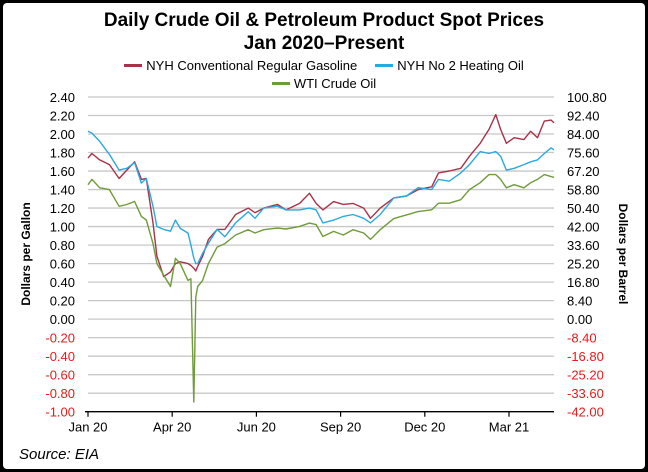  What do you see at coordinates (424, 427) in the screenshot?
I see `x-tick-label: Dec 20` at bounding box center [424, 427].